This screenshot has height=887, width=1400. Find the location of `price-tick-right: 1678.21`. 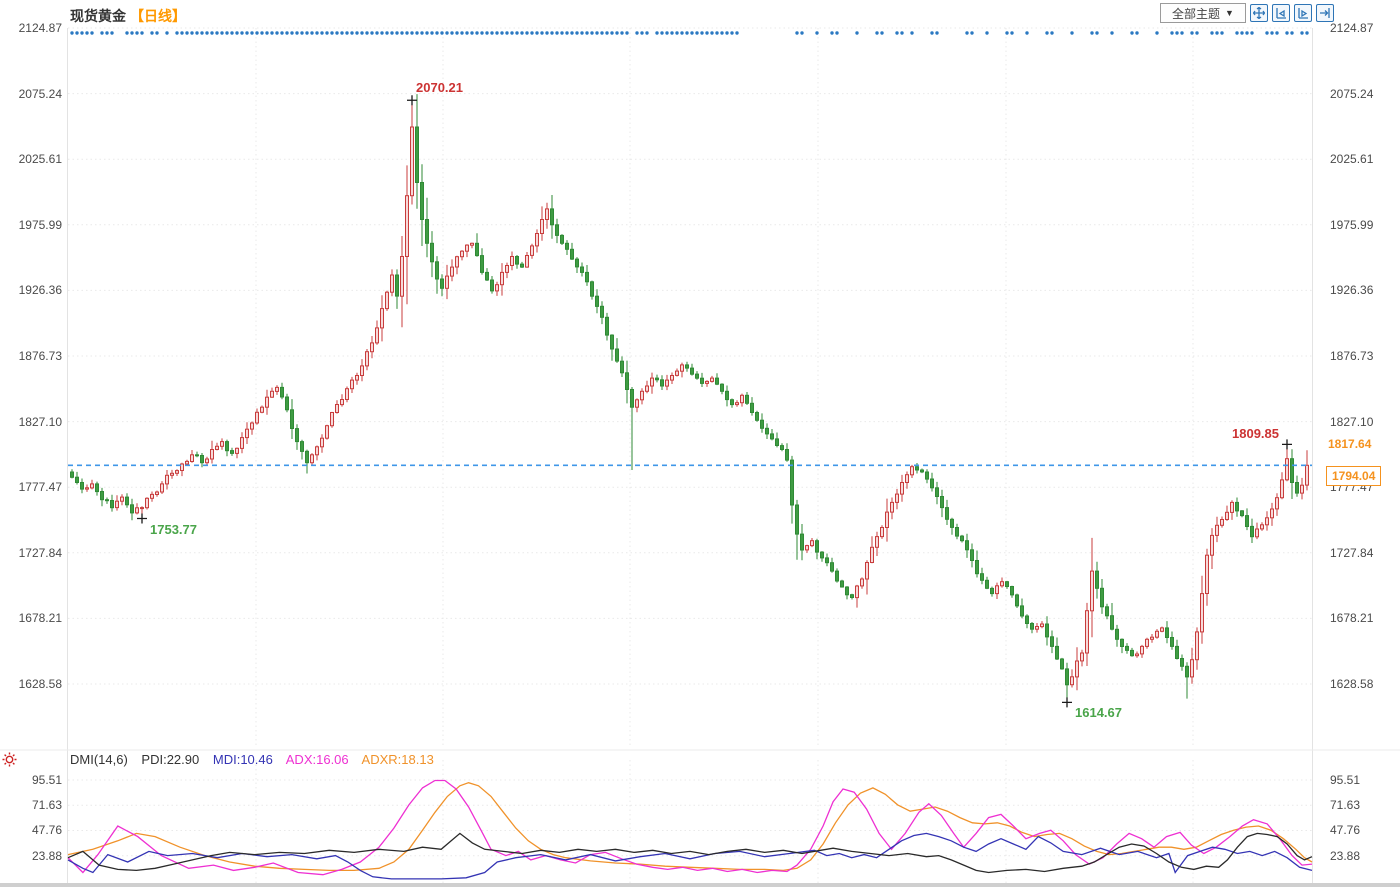

price-tick-right: 1678.21 is located at coordinates (1352, 618).